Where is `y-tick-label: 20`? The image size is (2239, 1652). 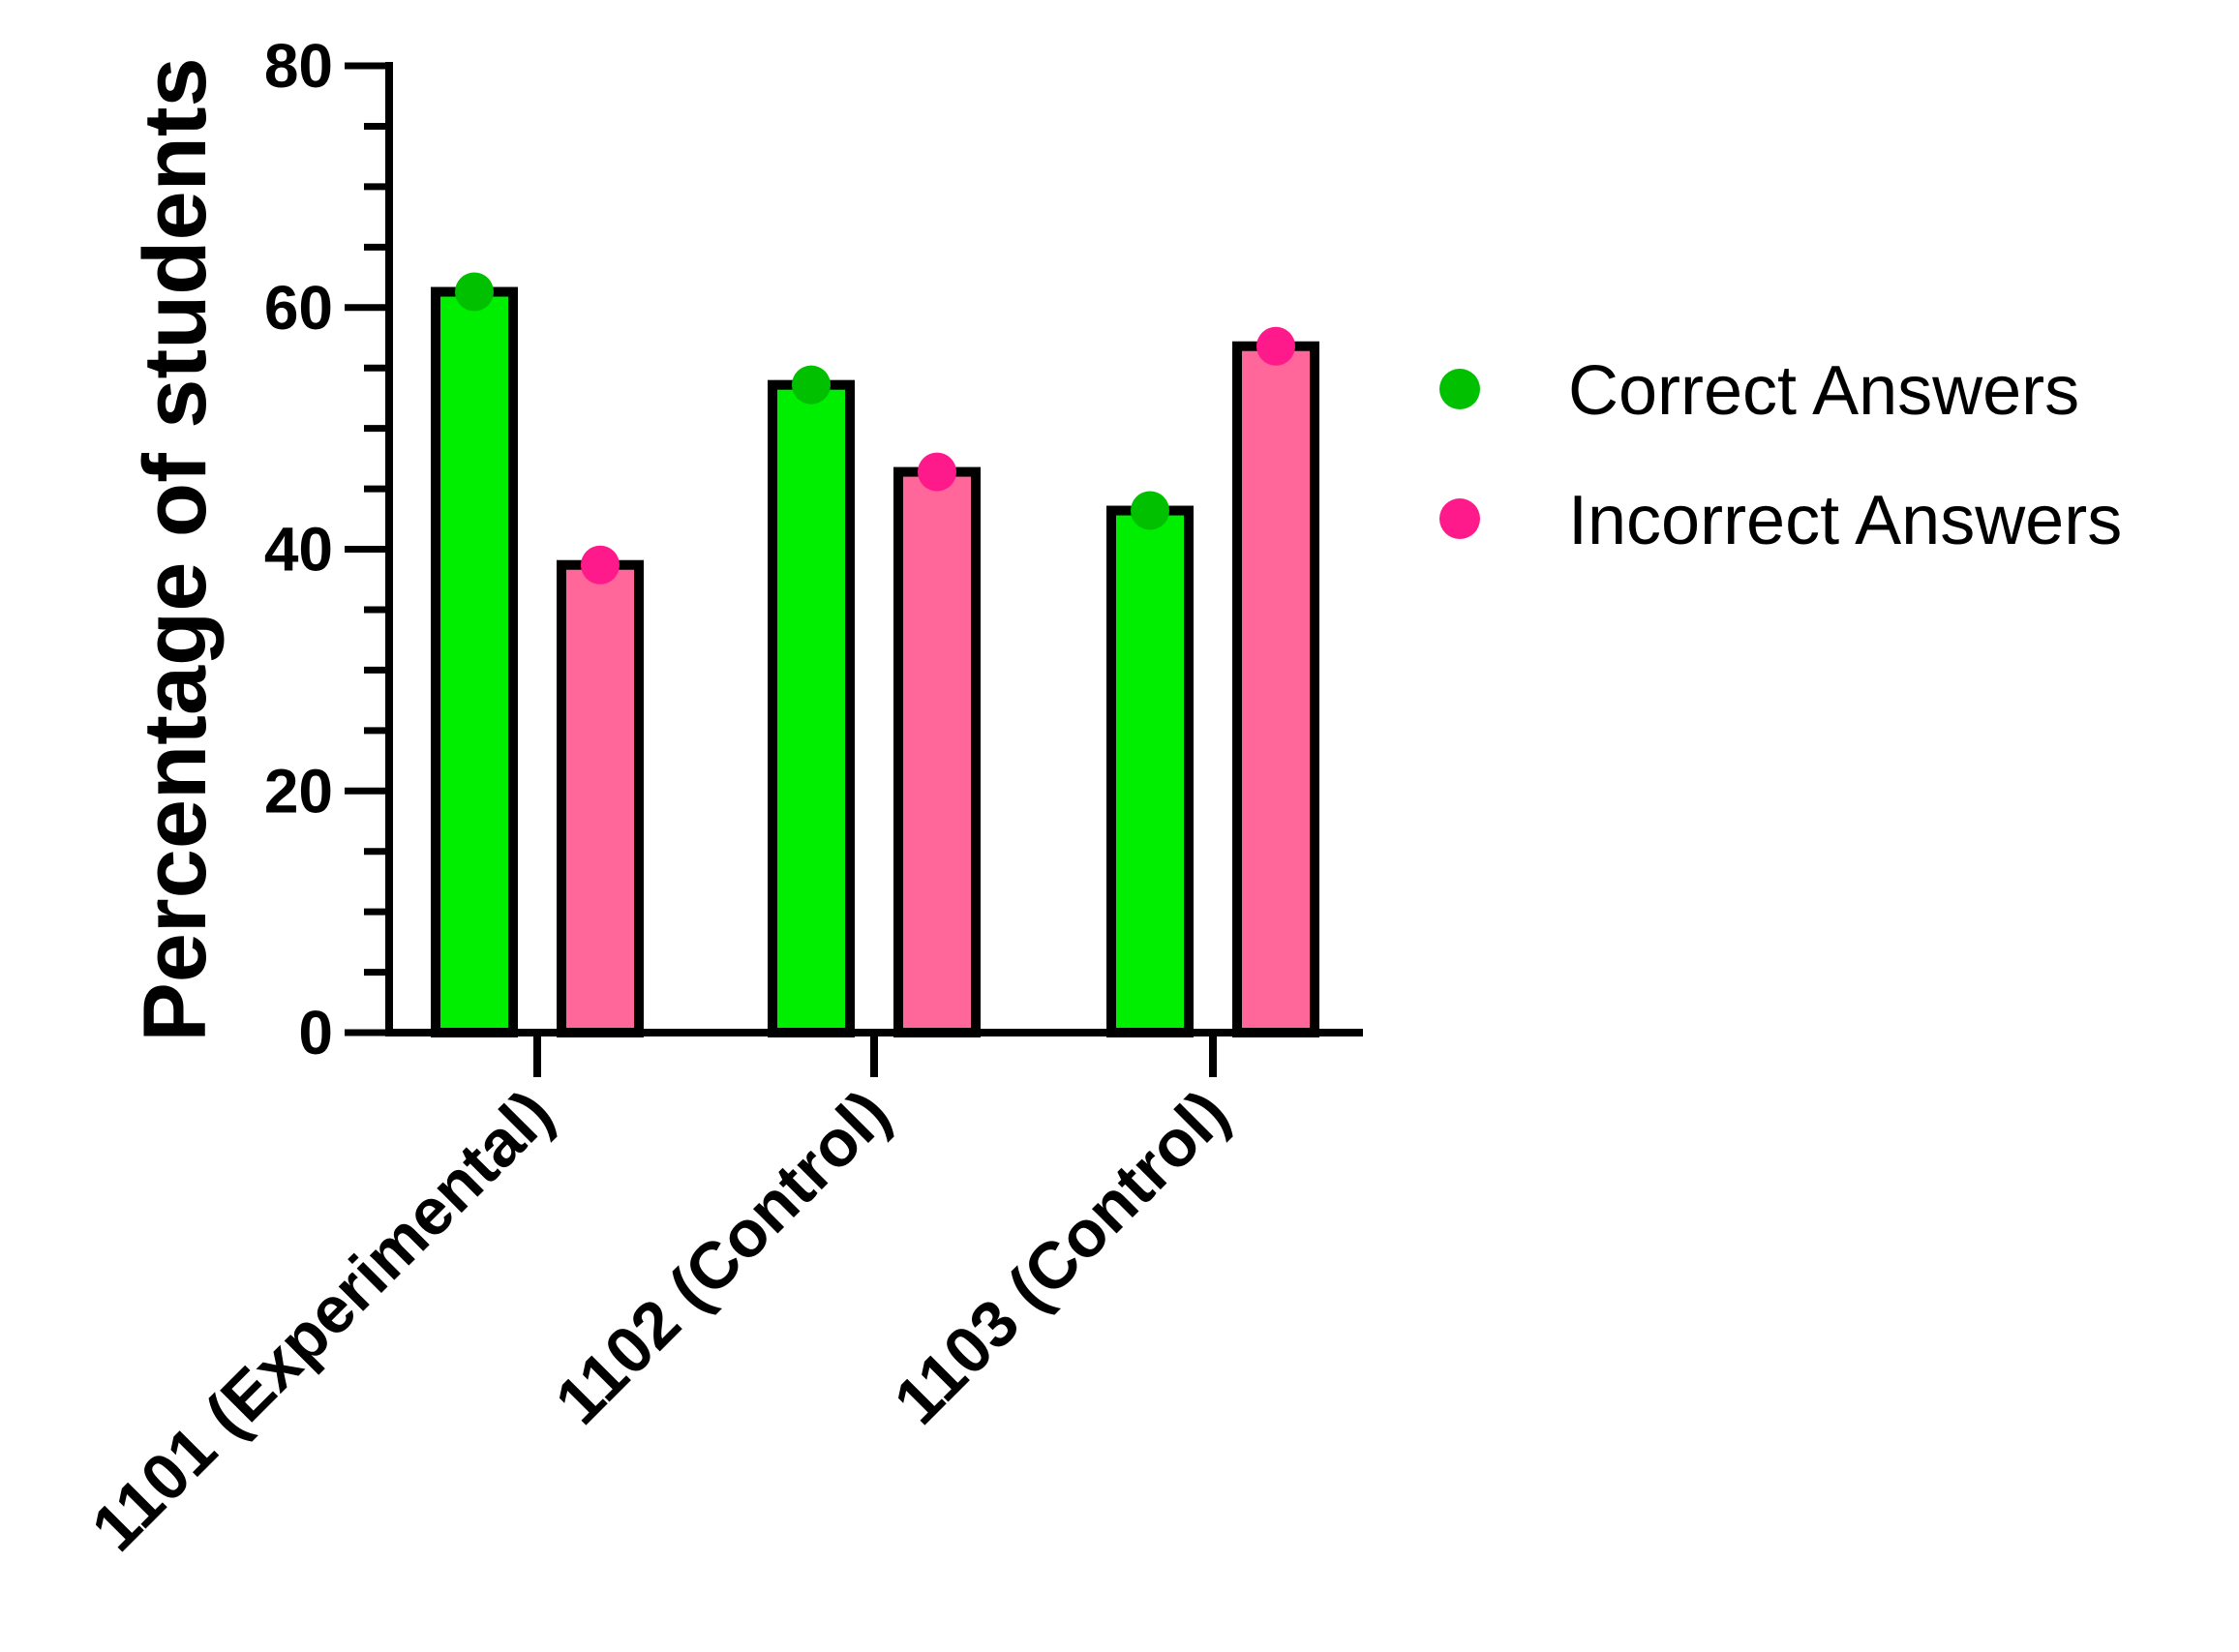 y-tick-label: 20 is located at coordinates (299, 791).